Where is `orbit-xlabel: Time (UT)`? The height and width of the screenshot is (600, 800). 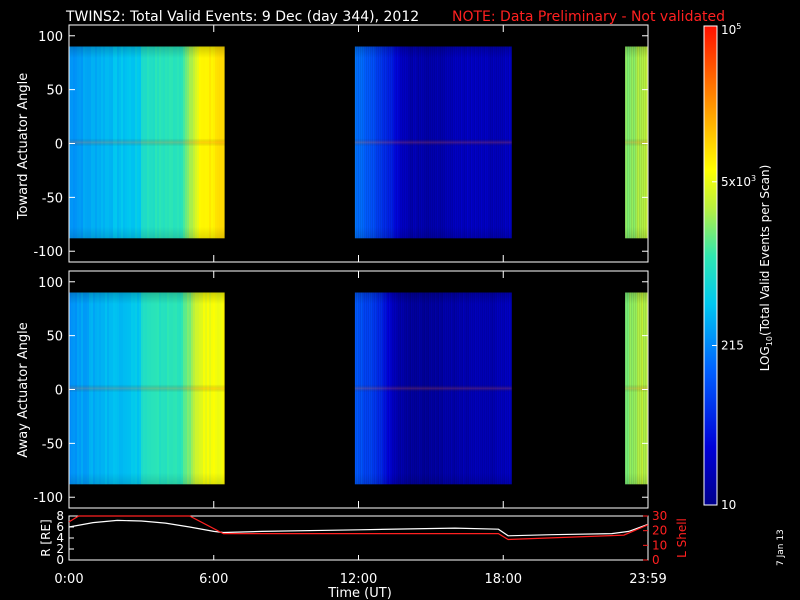 orbit-xlabel: Time (UT) is located at coordinates (359, 593).